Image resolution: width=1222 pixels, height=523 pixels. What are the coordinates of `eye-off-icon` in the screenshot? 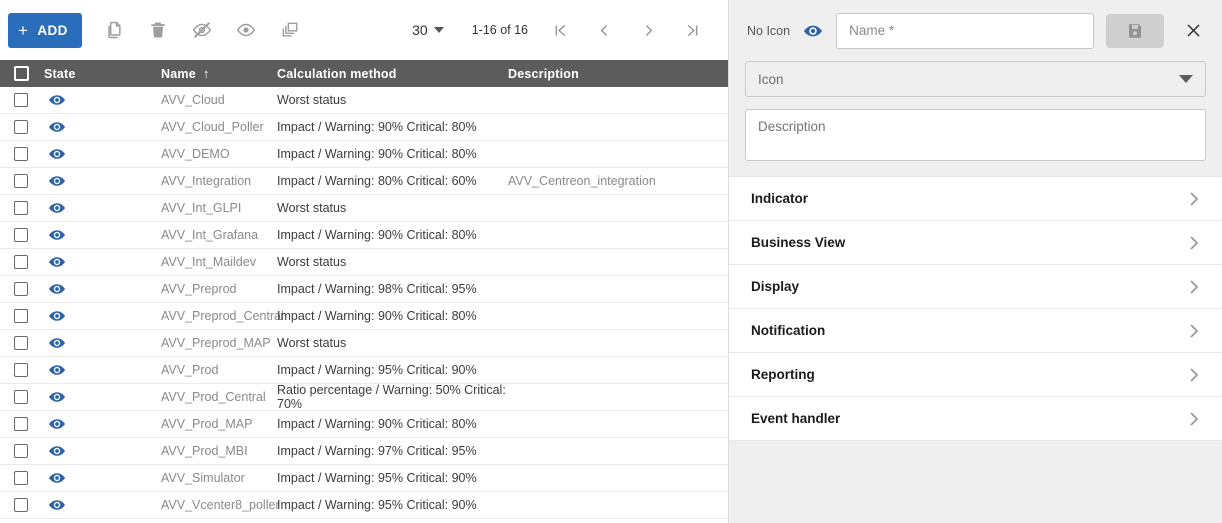 It's located at (202, 30).